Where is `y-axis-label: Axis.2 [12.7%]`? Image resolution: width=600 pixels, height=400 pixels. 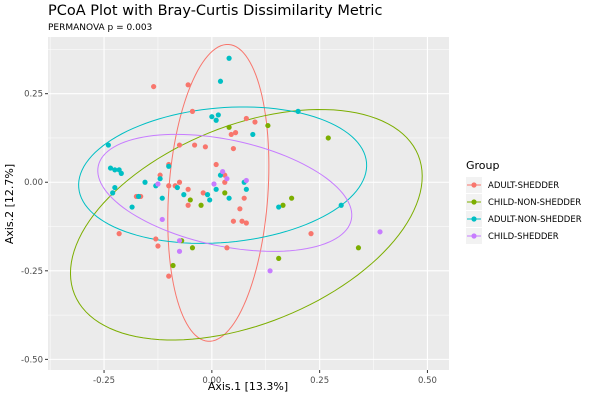
y-axis-label: Axis.2 [12.7%] is located at coordinates (9, 204).